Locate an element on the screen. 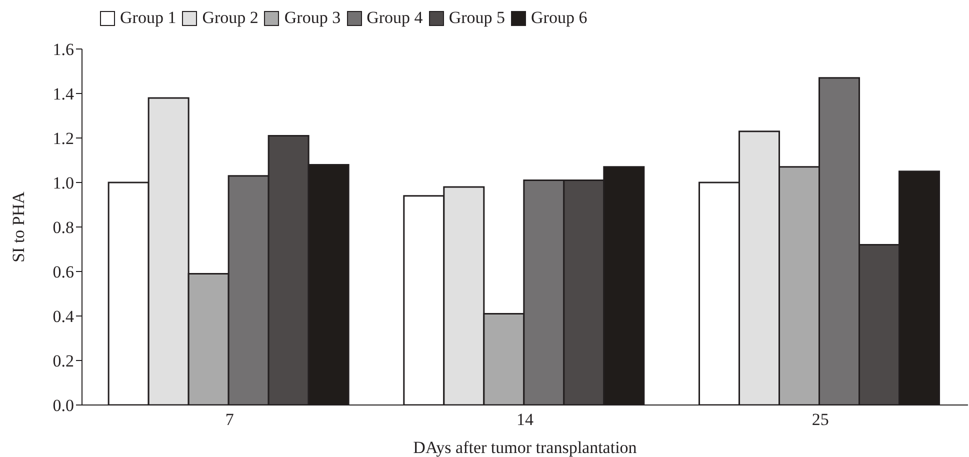 The width and height of the screenshot is (969, 457). y-tick-label: 0.4 is located at coordinates (63, 316).